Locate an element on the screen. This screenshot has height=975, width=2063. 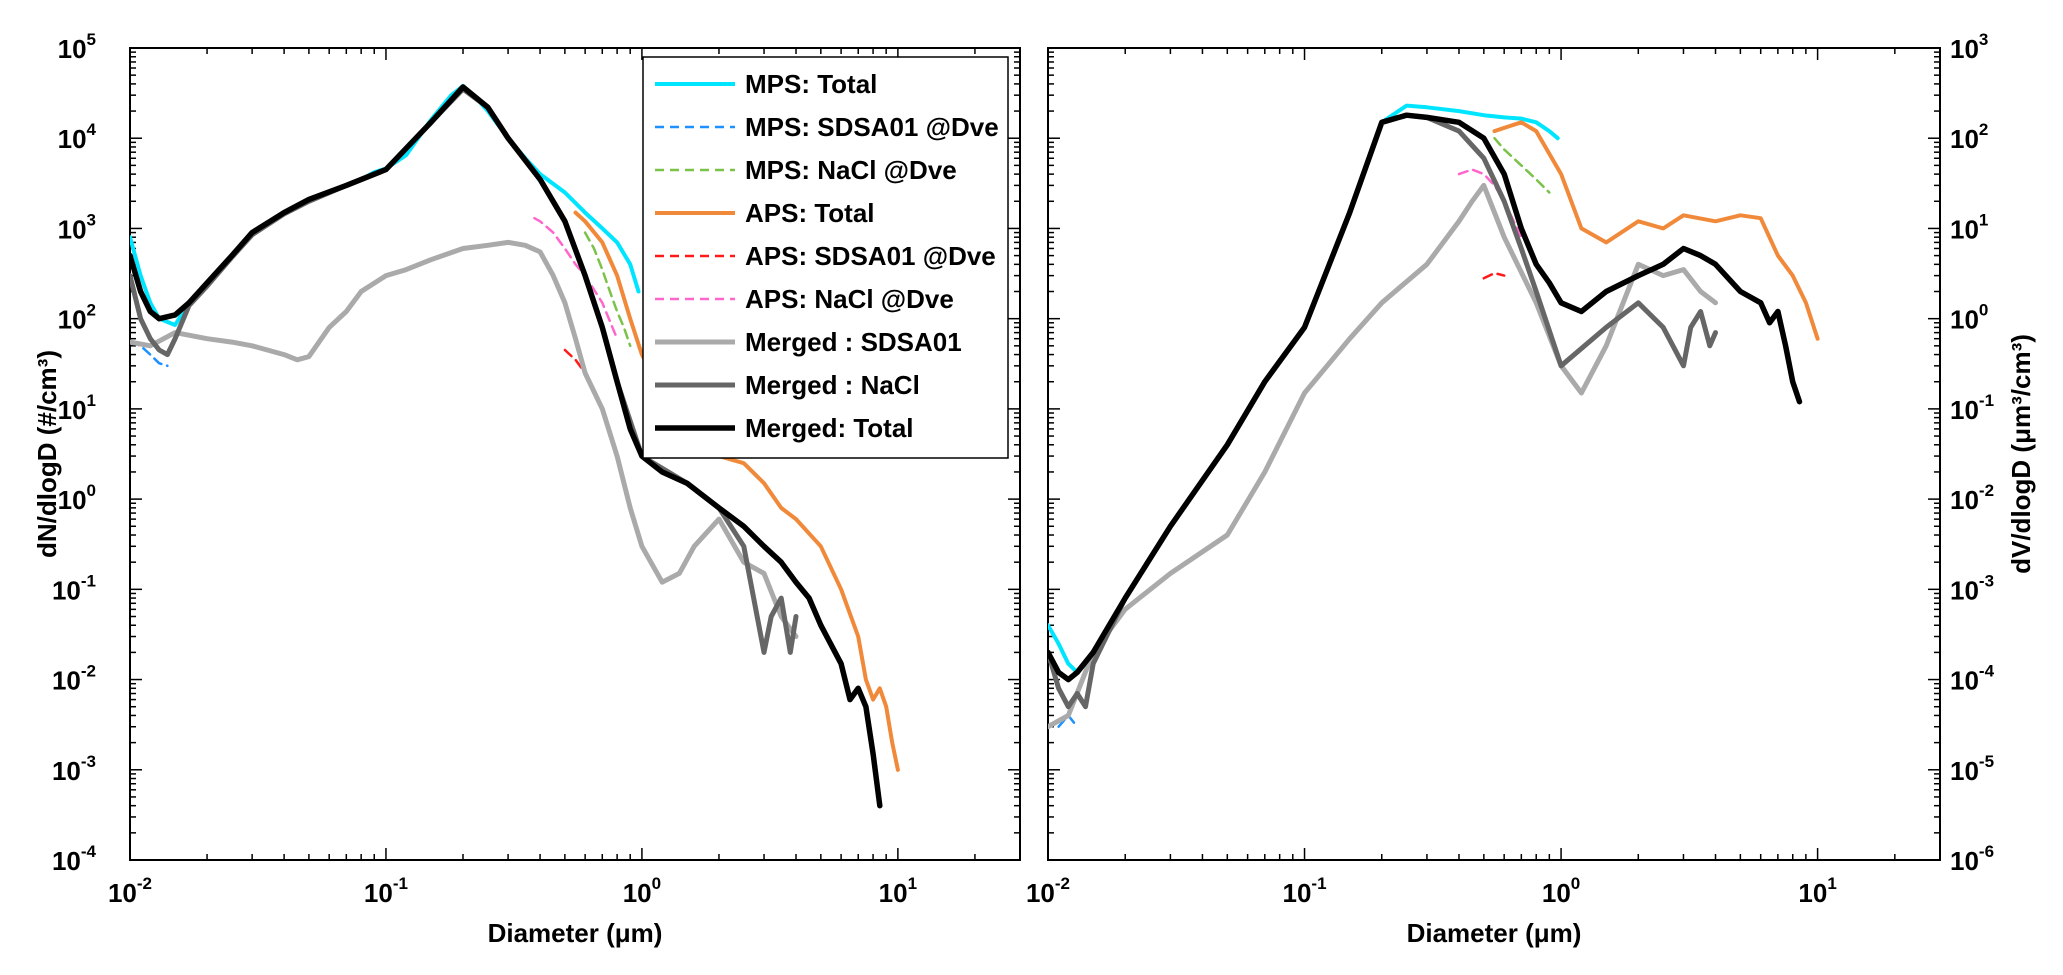
legend-label: Merged : SDSA01 is located at coordinates (853, 342).